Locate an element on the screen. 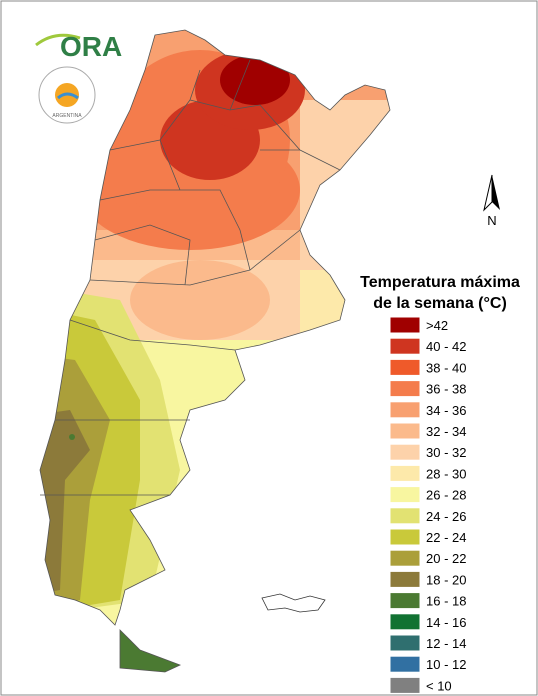  legend-label: 30 - 32 is located at coordinates (446, 452).